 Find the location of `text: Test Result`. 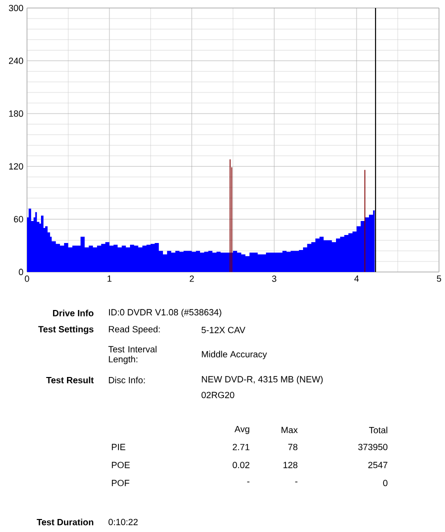

text: Test Result is located at coordinates (70, 380).